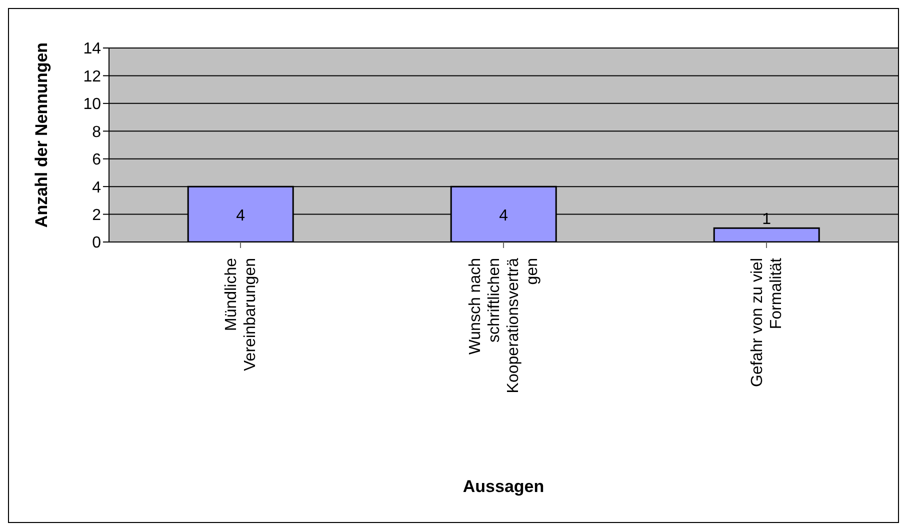  I want to click on y-tick-label: 12, so click(92, 77).